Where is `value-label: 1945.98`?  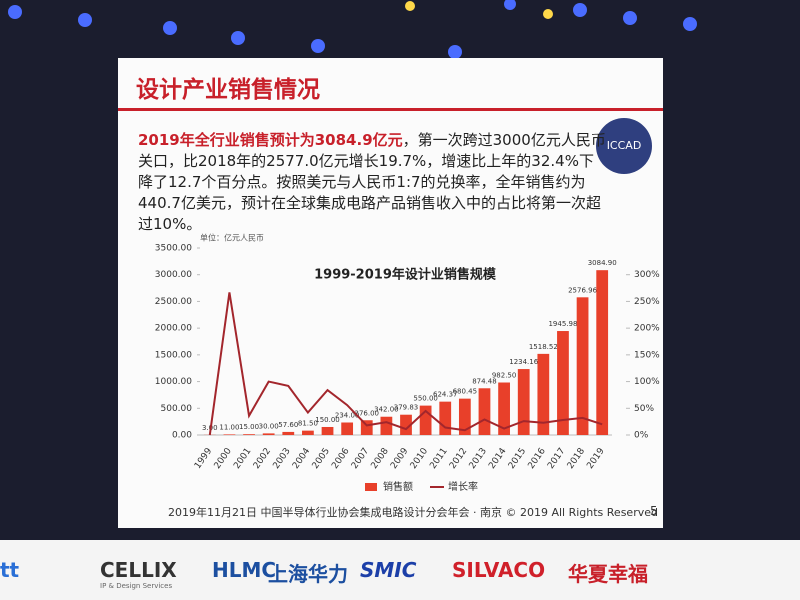 value-label: 1945.98 is located at coordinates (562, 324).